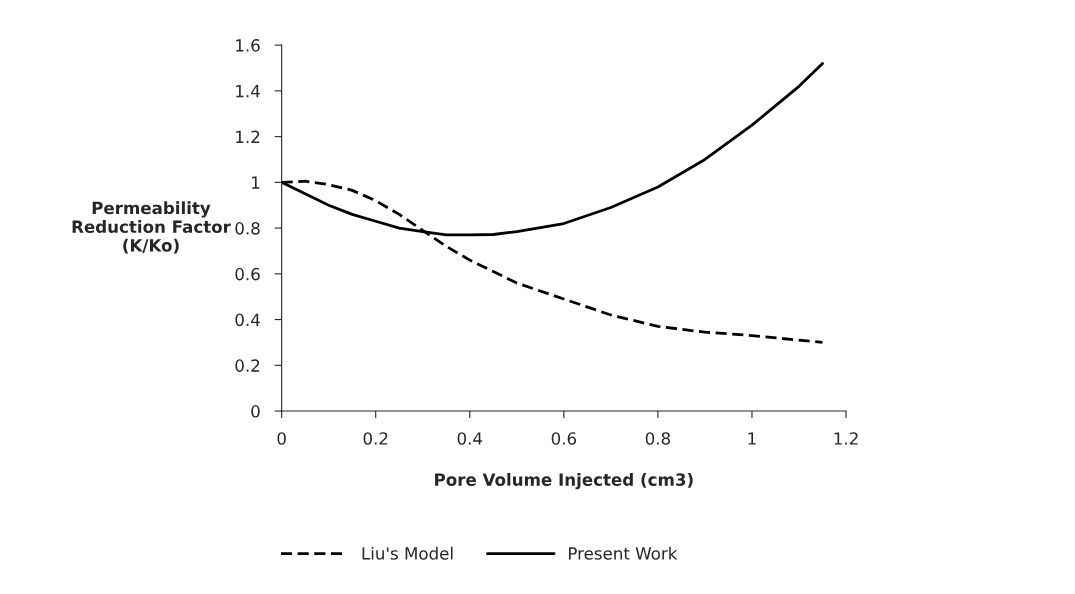  I want to click on x-tick-label: 0.4, so click(470, 438).